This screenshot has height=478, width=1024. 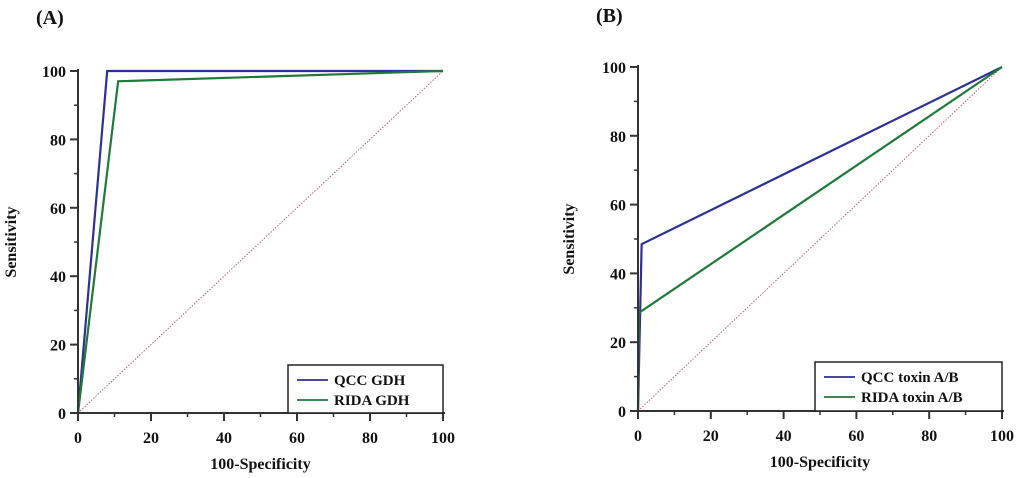 I want to click on legend-item: QCC toxin A/B, so click(x=891, y=378).